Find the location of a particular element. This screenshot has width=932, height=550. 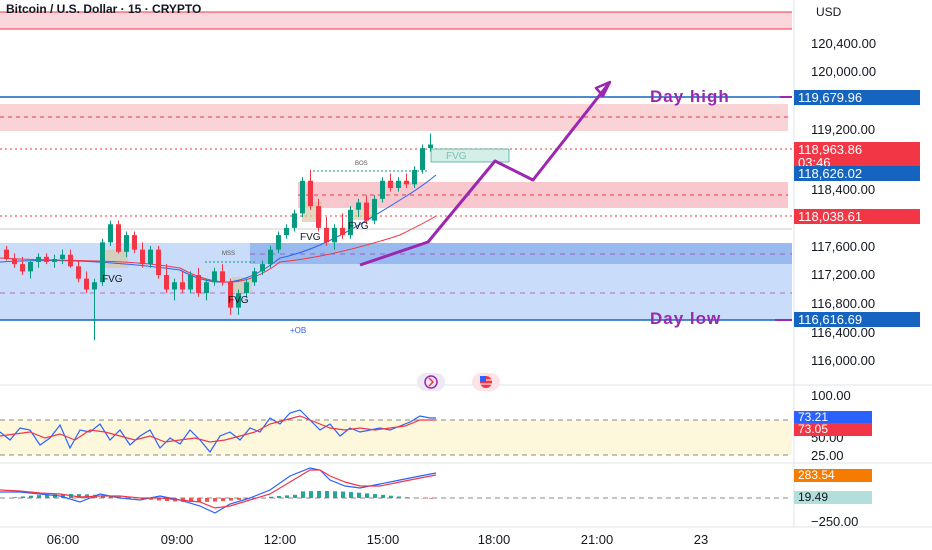

top-supply-zone is located at coordinates (396, 20).